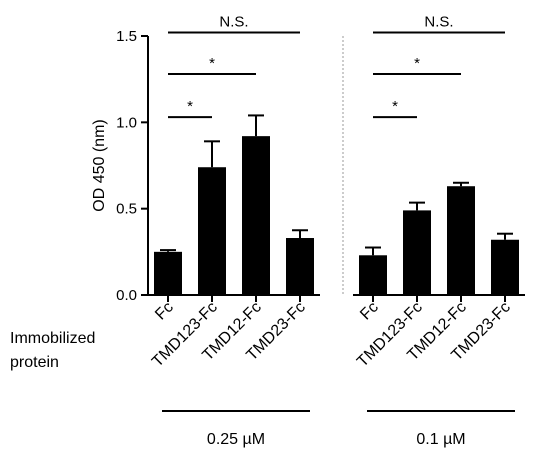 This screenshot has height=463, width=550. Describe the element at coordinates (99, 165) in the screenshot. I see `y-axis-label: OD 450 (nm)` at that location.